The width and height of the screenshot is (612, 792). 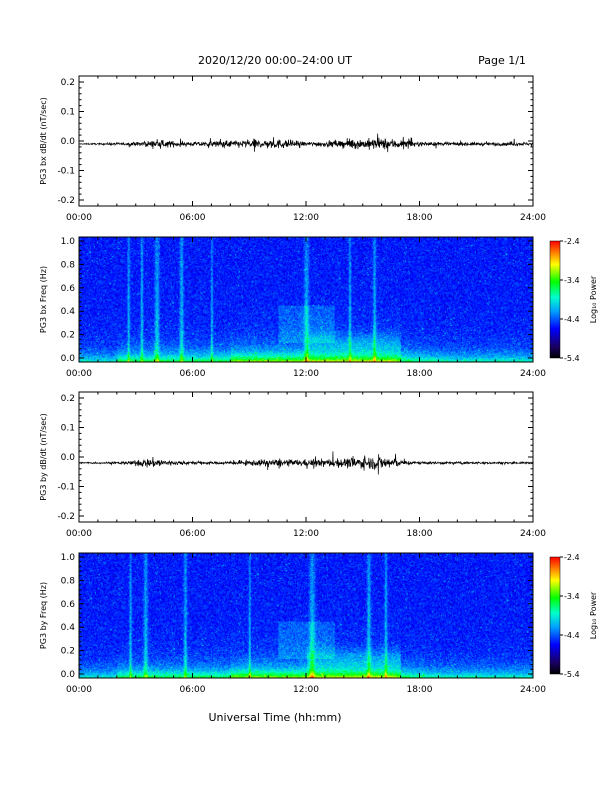 I want to click on y-axis-label: PG3 bx dB/dt (nT/sec), so click(x=43, y=140).